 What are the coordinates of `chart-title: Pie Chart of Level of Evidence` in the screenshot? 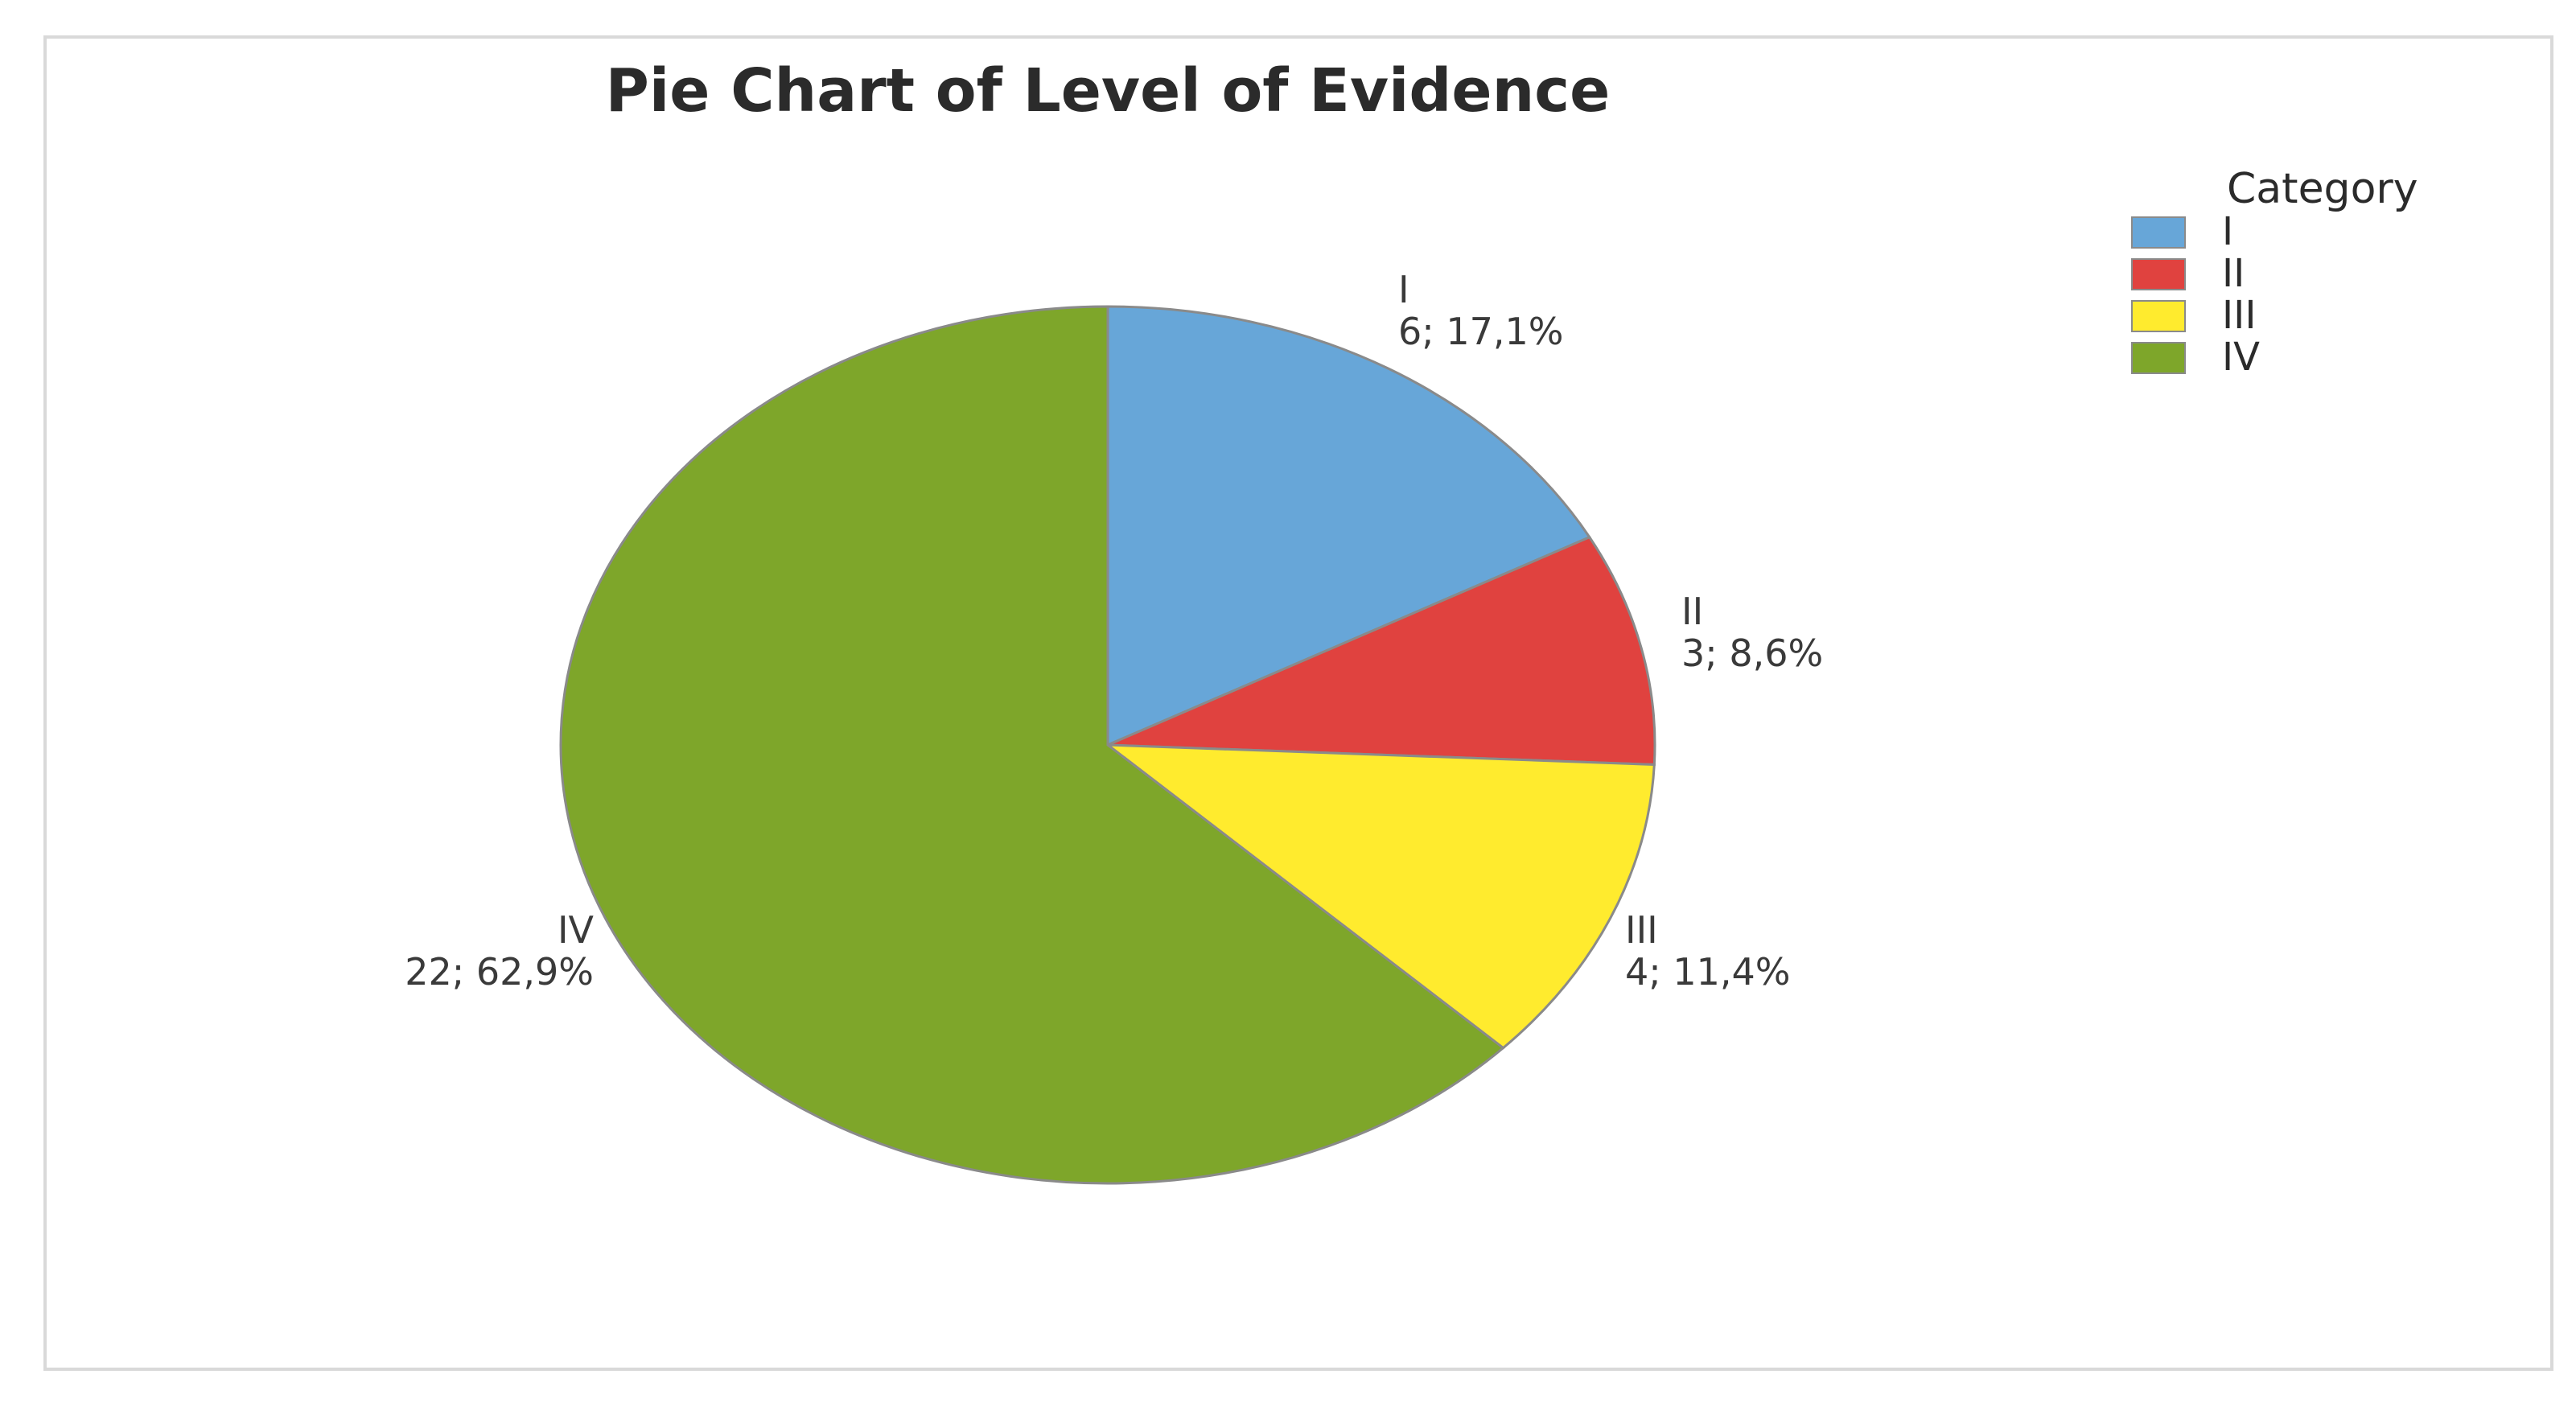 It's located at (1108, 90).